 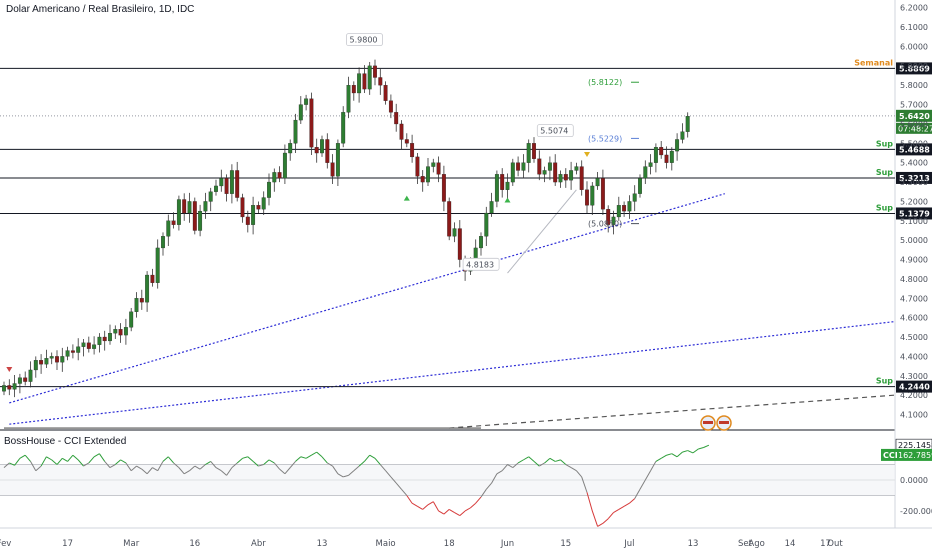 What do you see at coordinates (693, 544) in the screenshot?
I see `time-tick-label: 13` at bounding box center [693, 544].